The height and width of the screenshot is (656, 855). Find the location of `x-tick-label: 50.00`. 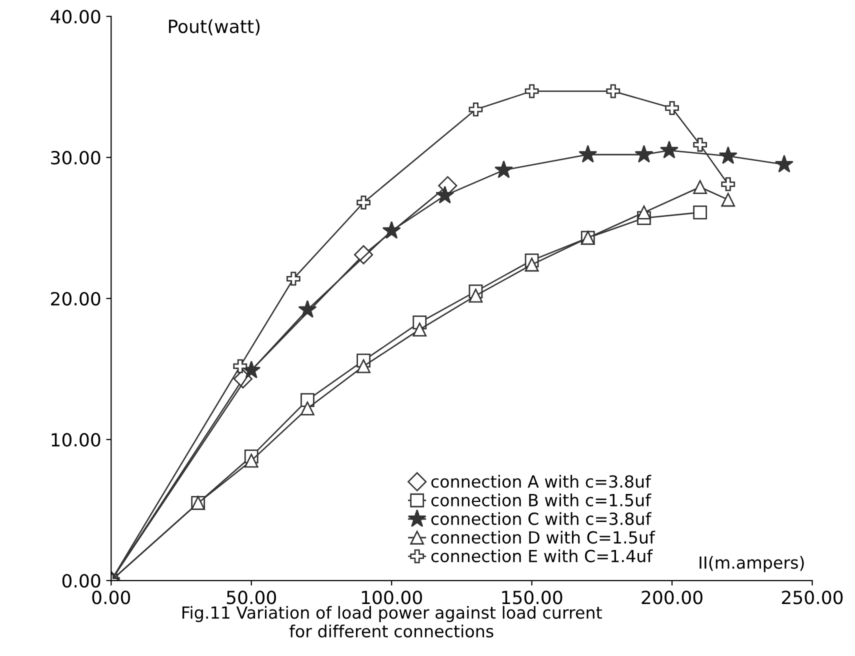

x-tick-label: 50.00 is located at coordinates (251, 597).